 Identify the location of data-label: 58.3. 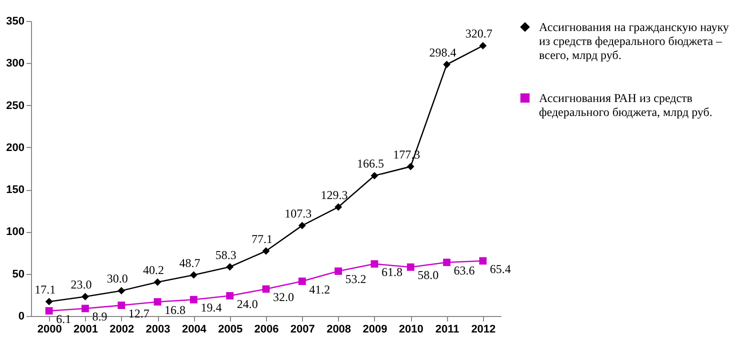
(225, 255).